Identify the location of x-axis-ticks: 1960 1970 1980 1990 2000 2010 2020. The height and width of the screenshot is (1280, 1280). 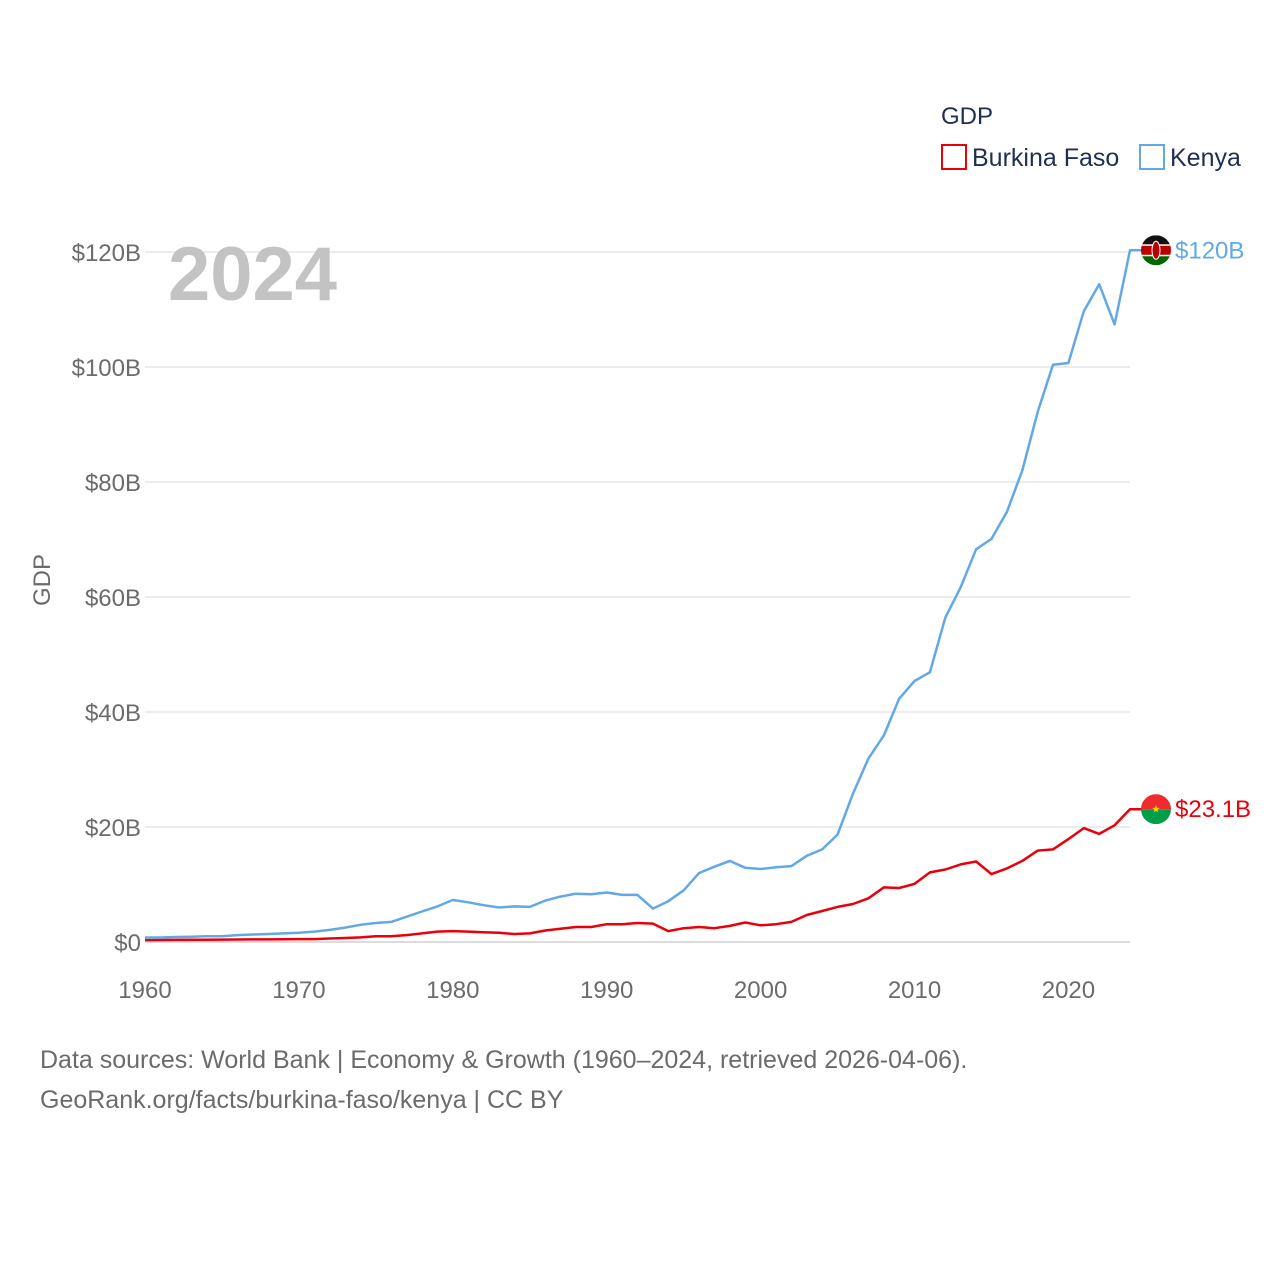
(606, 990).